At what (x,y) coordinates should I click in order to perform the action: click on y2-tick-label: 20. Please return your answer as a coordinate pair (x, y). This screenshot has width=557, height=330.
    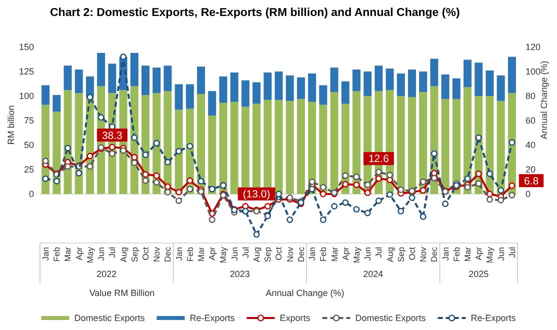
    Looking at the image, I should click on (531, 169).